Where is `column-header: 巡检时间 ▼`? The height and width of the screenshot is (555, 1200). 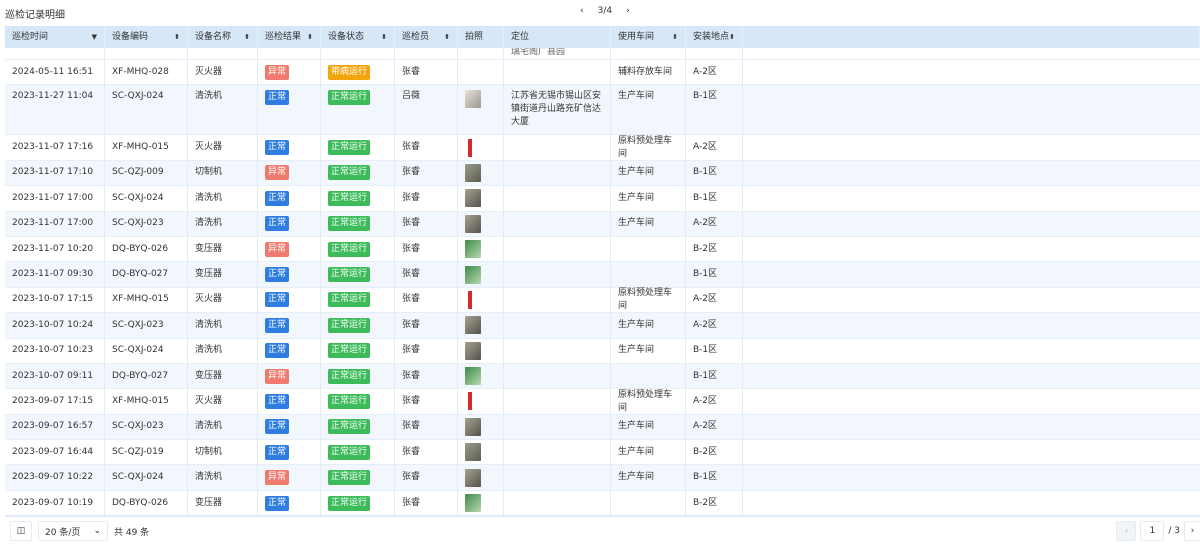
column-header: 巡检时间 ▼ is located at coordinates (55, 37).